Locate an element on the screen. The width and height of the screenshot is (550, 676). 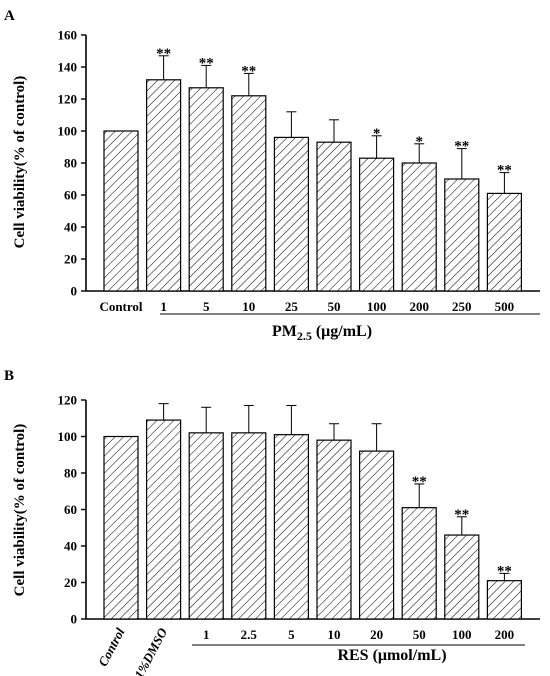
panel-a-x-axis-label-unit: (μg/mL) is located at coordinates (344, 331).